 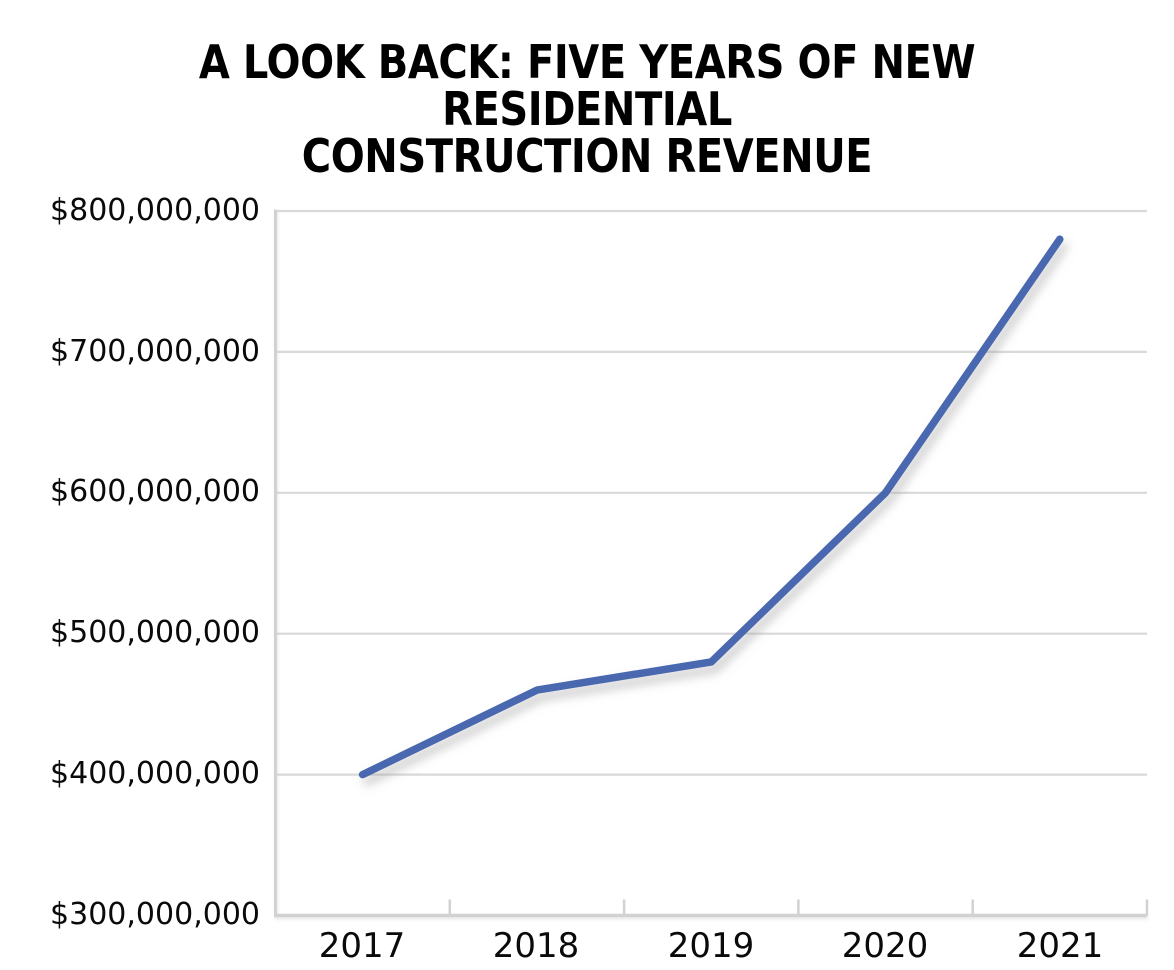 I want to click on y-tick-label-800m: $800,000,000, so click(x=155, y=210).